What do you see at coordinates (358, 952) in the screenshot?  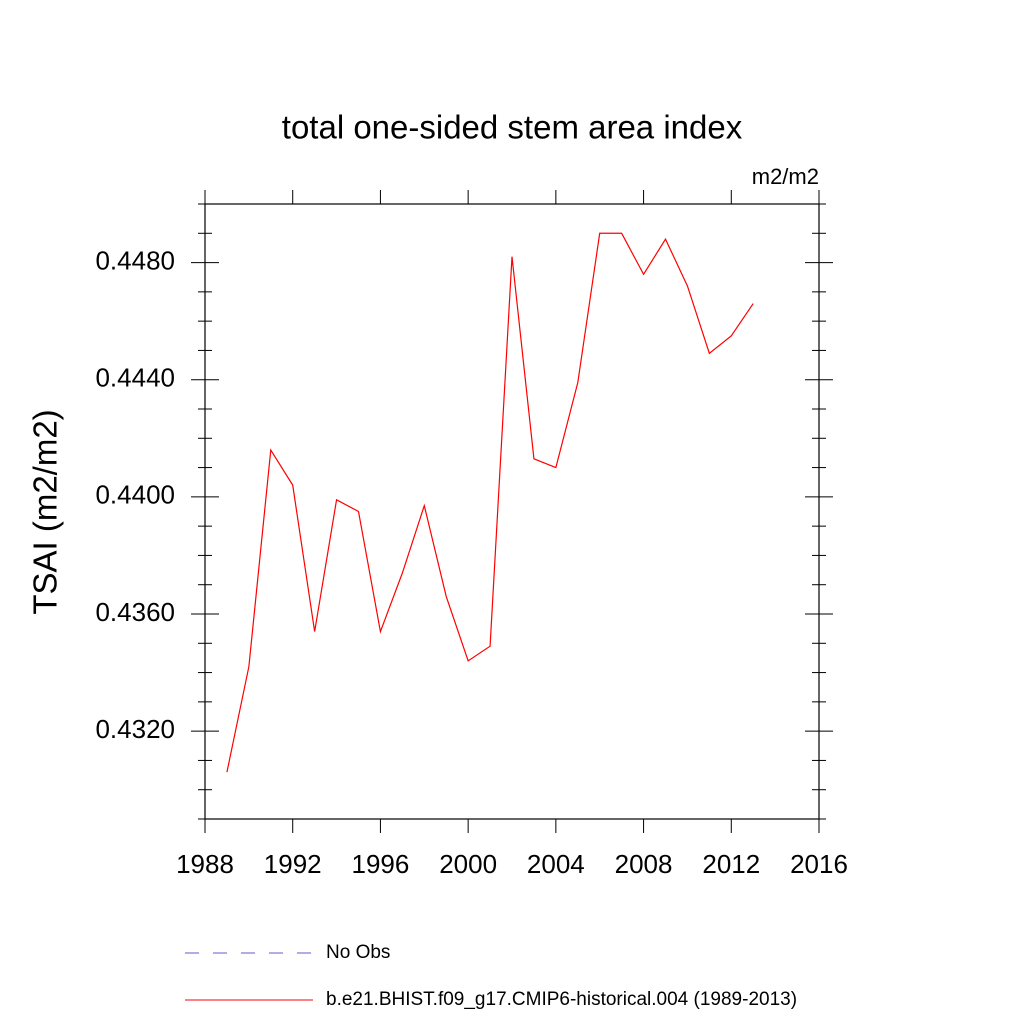 I see `legend-label: No Obs` at bounding box center [358, 952].